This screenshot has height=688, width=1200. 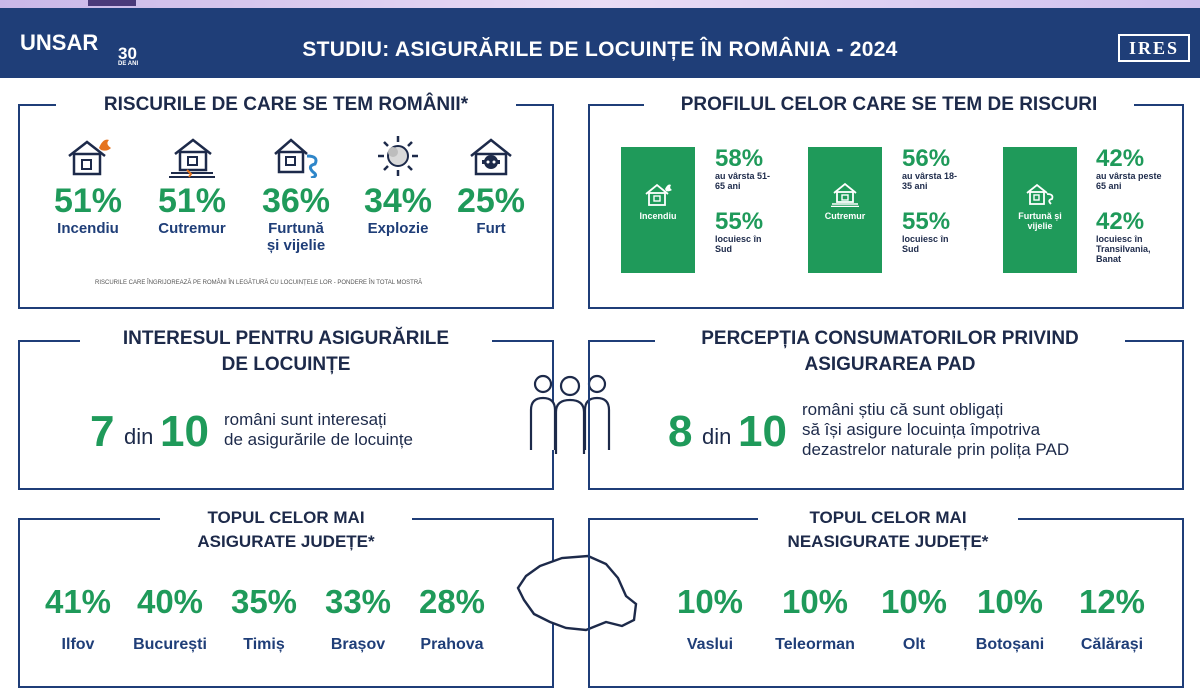 What do you see at coordinates (296, 237) in the screenshot?
I see `risk-label: Furtună și vijelie` at bounding box center [296, 237].